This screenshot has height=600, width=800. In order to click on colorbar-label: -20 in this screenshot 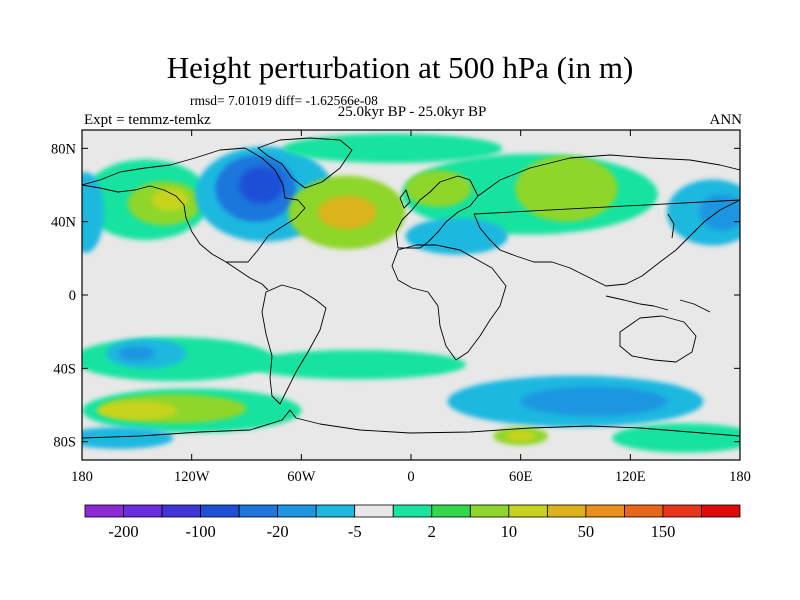, I will do `click(278, 531)`.